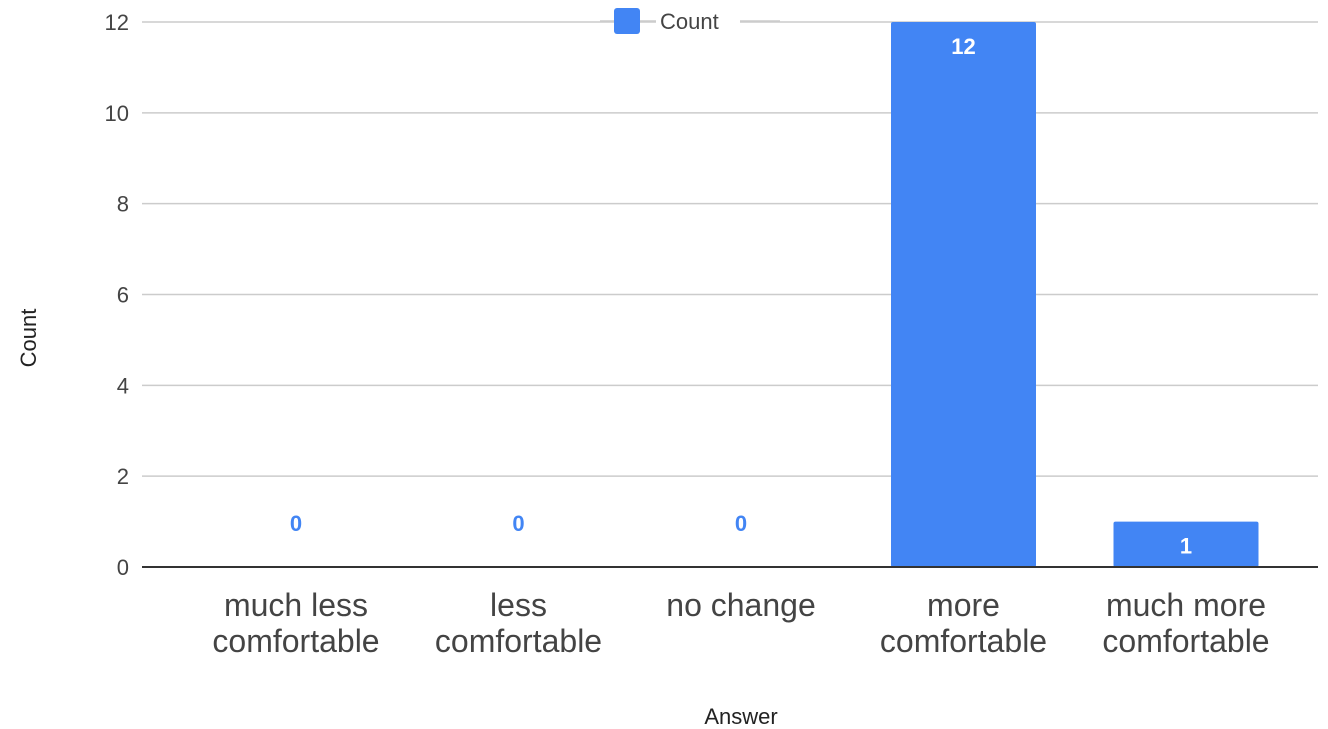 The image size is (1328, 729). What do you see at coordinates (740, 716) in the screenshot?
I see `x-axis-title: Answer` at bounding box center [740, 716].